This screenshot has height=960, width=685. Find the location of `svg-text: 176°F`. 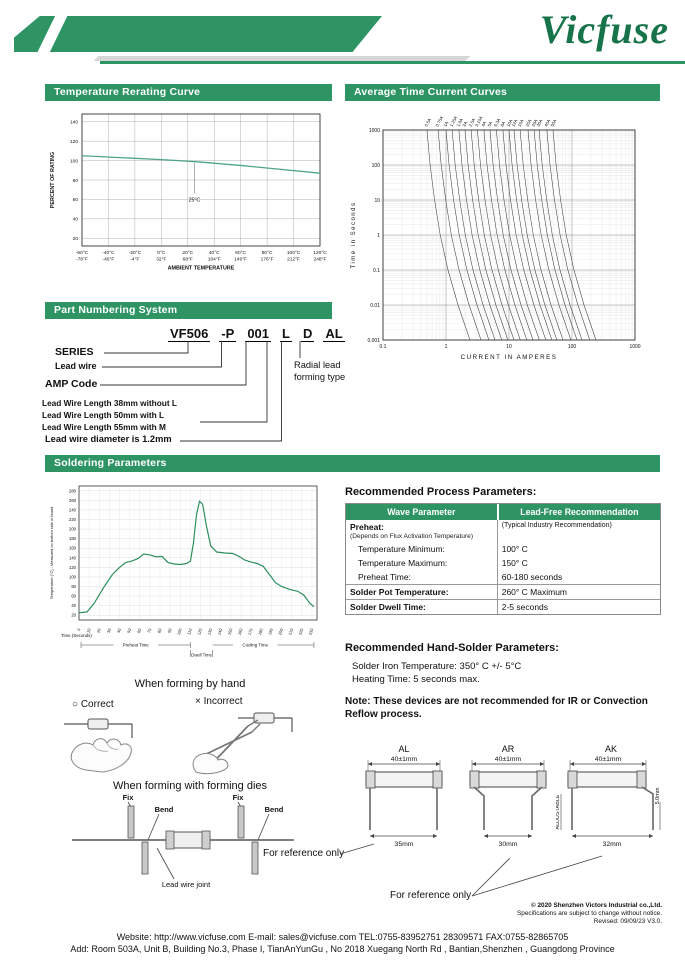

svg-text: 176°F is located at coordinates (267, 260).